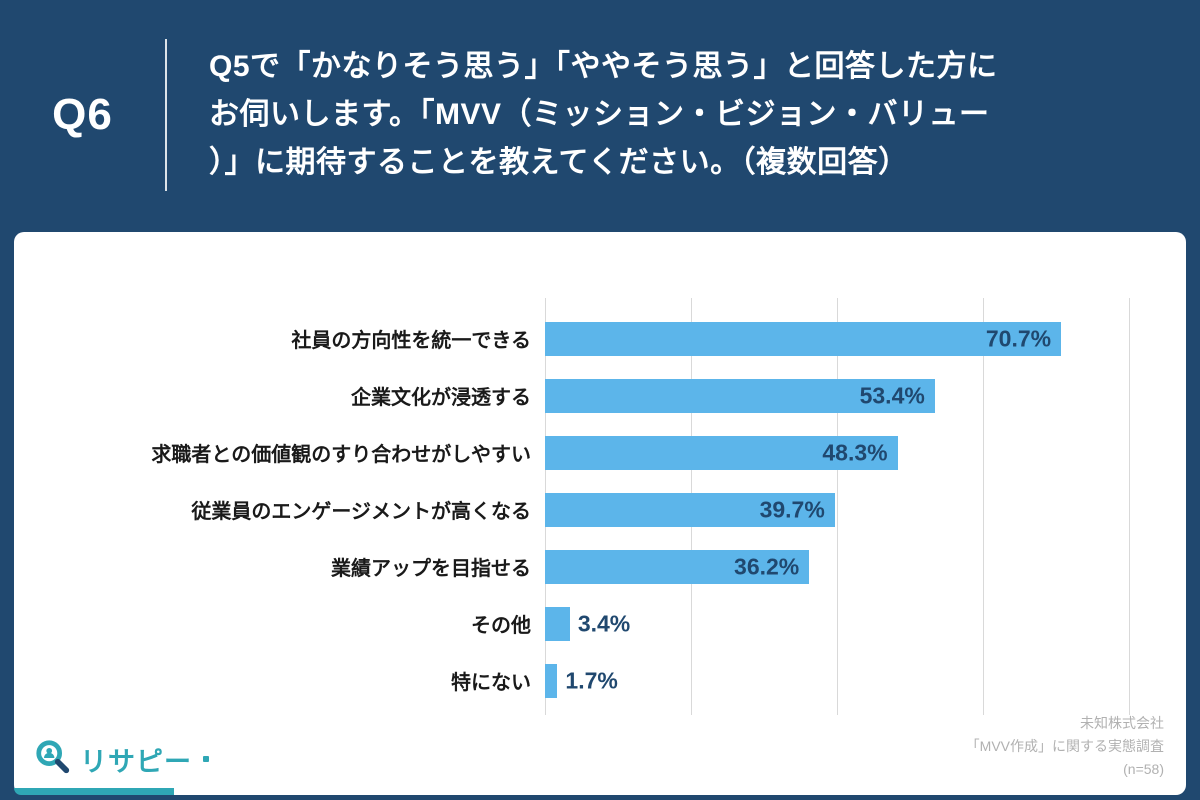 This screenshot has height=800, width=1200. I want to click on bar-value-label: 3.4%, so click(604, 623).